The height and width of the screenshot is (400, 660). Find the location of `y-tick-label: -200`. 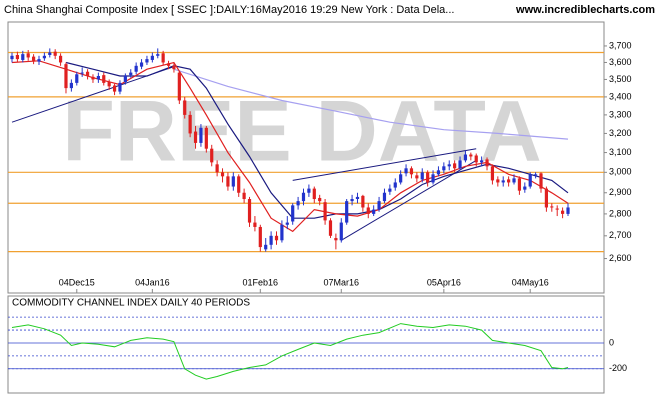

y-tick-label: -200 is located at coordinates (618, 368).